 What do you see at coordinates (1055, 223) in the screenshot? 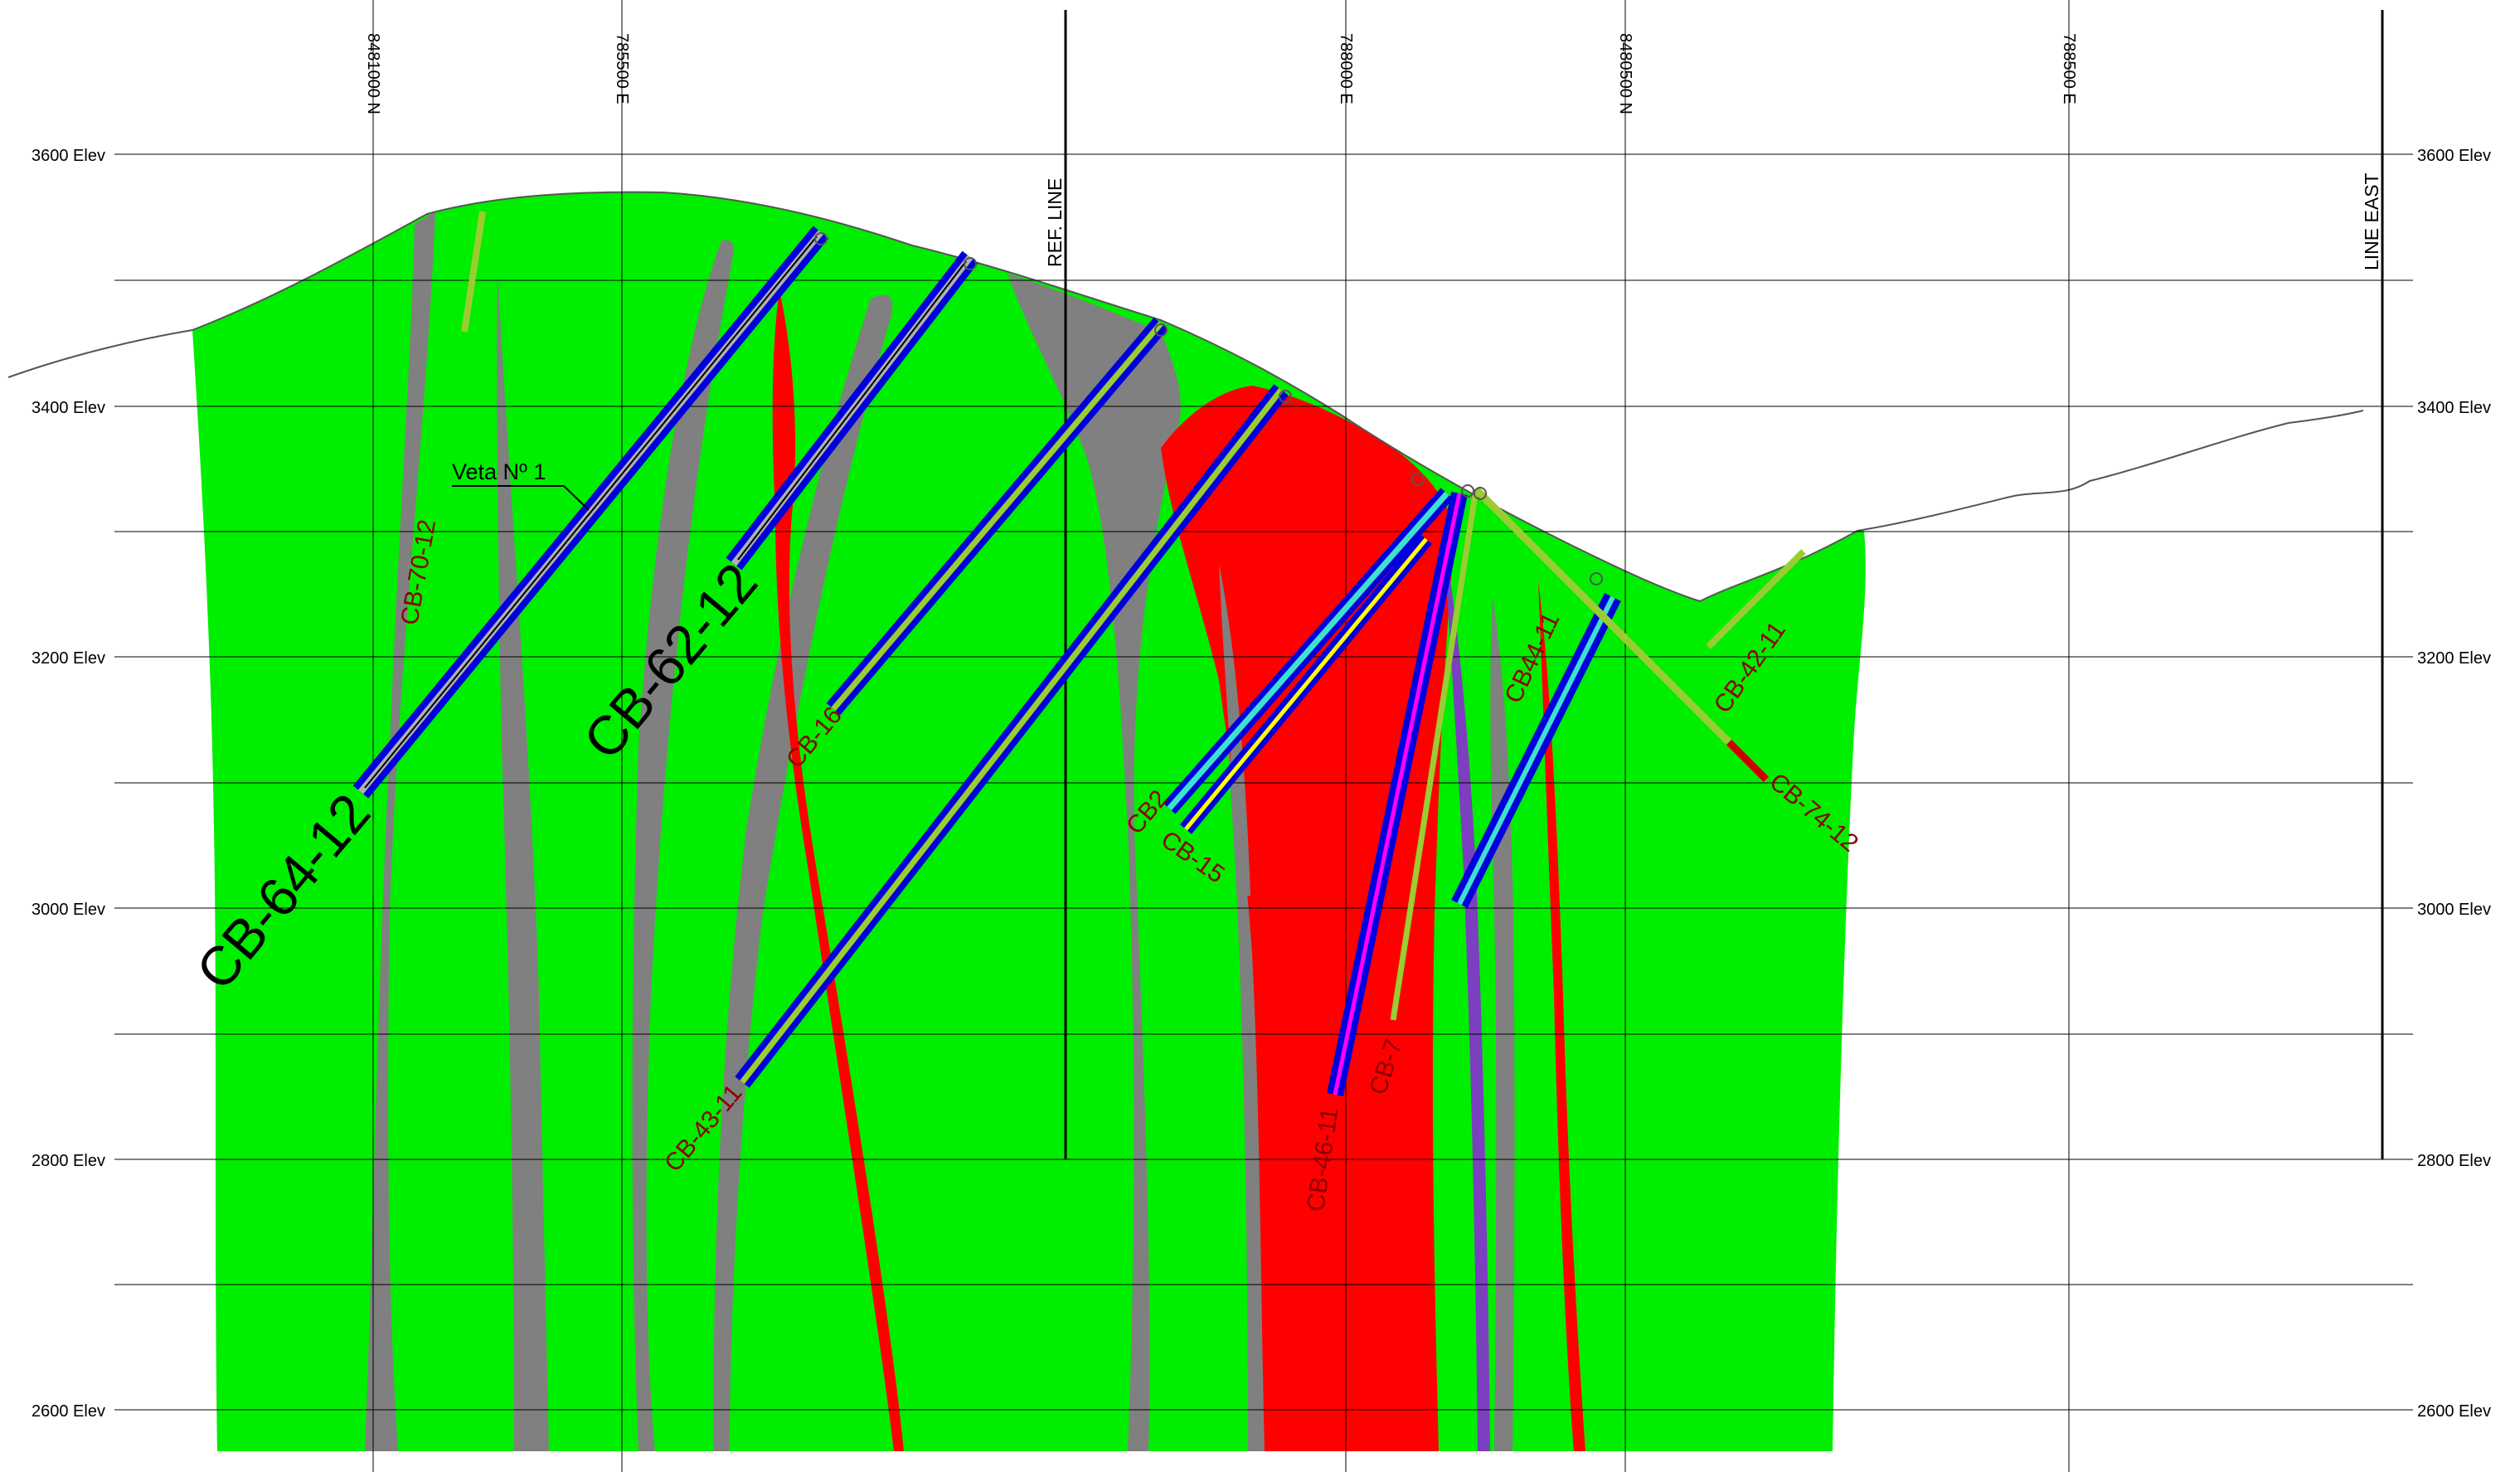
I see `ref-line-label: REF. LINE` at bounding box center [1055, 223].